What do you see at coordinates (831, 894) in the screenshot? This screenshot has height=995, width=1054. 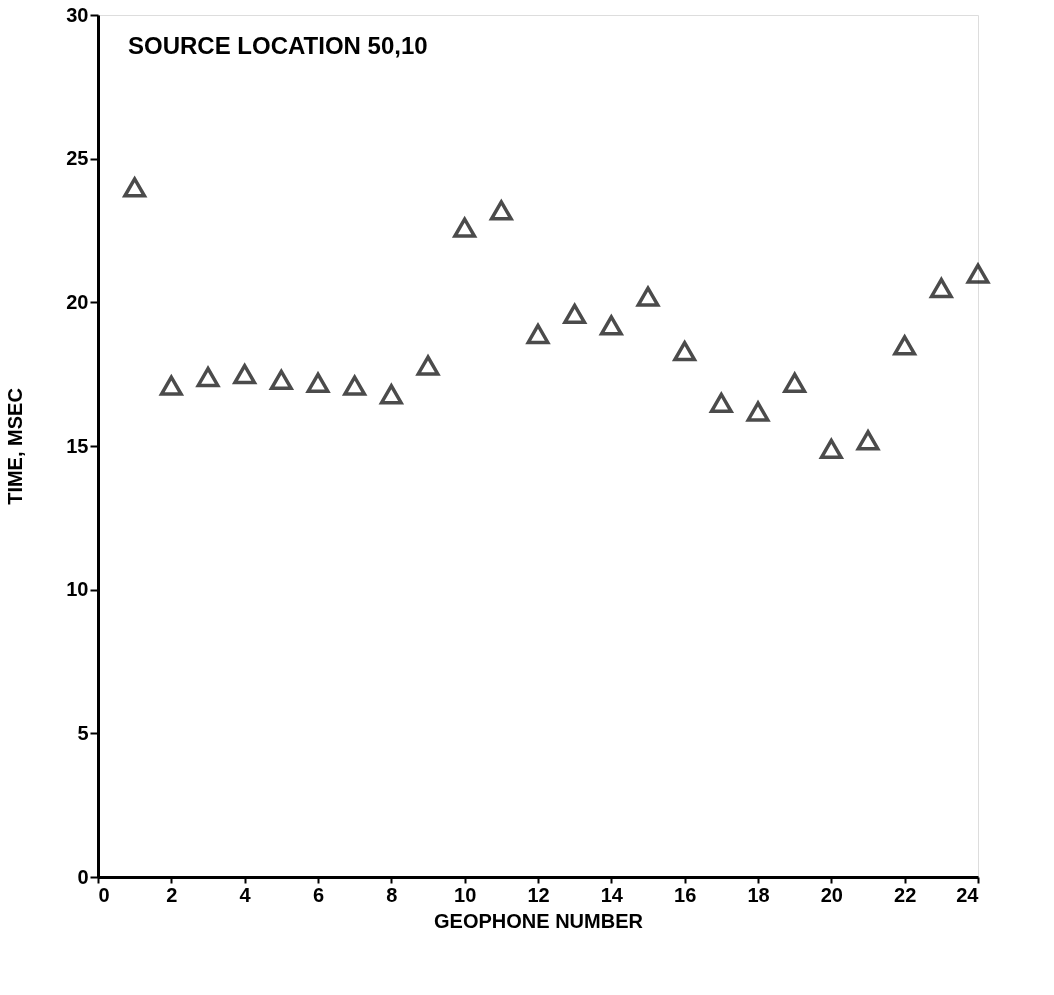 I see `x-tick-label: 20` at bounding box center [831, 894].